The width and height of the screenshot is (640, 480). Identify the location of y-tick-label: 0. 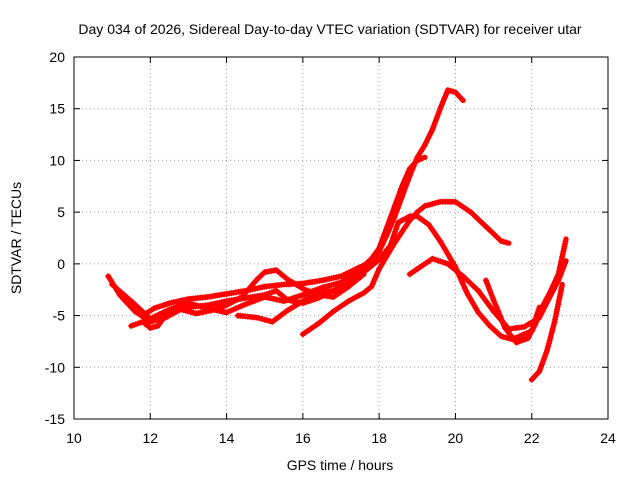
(61, 264).